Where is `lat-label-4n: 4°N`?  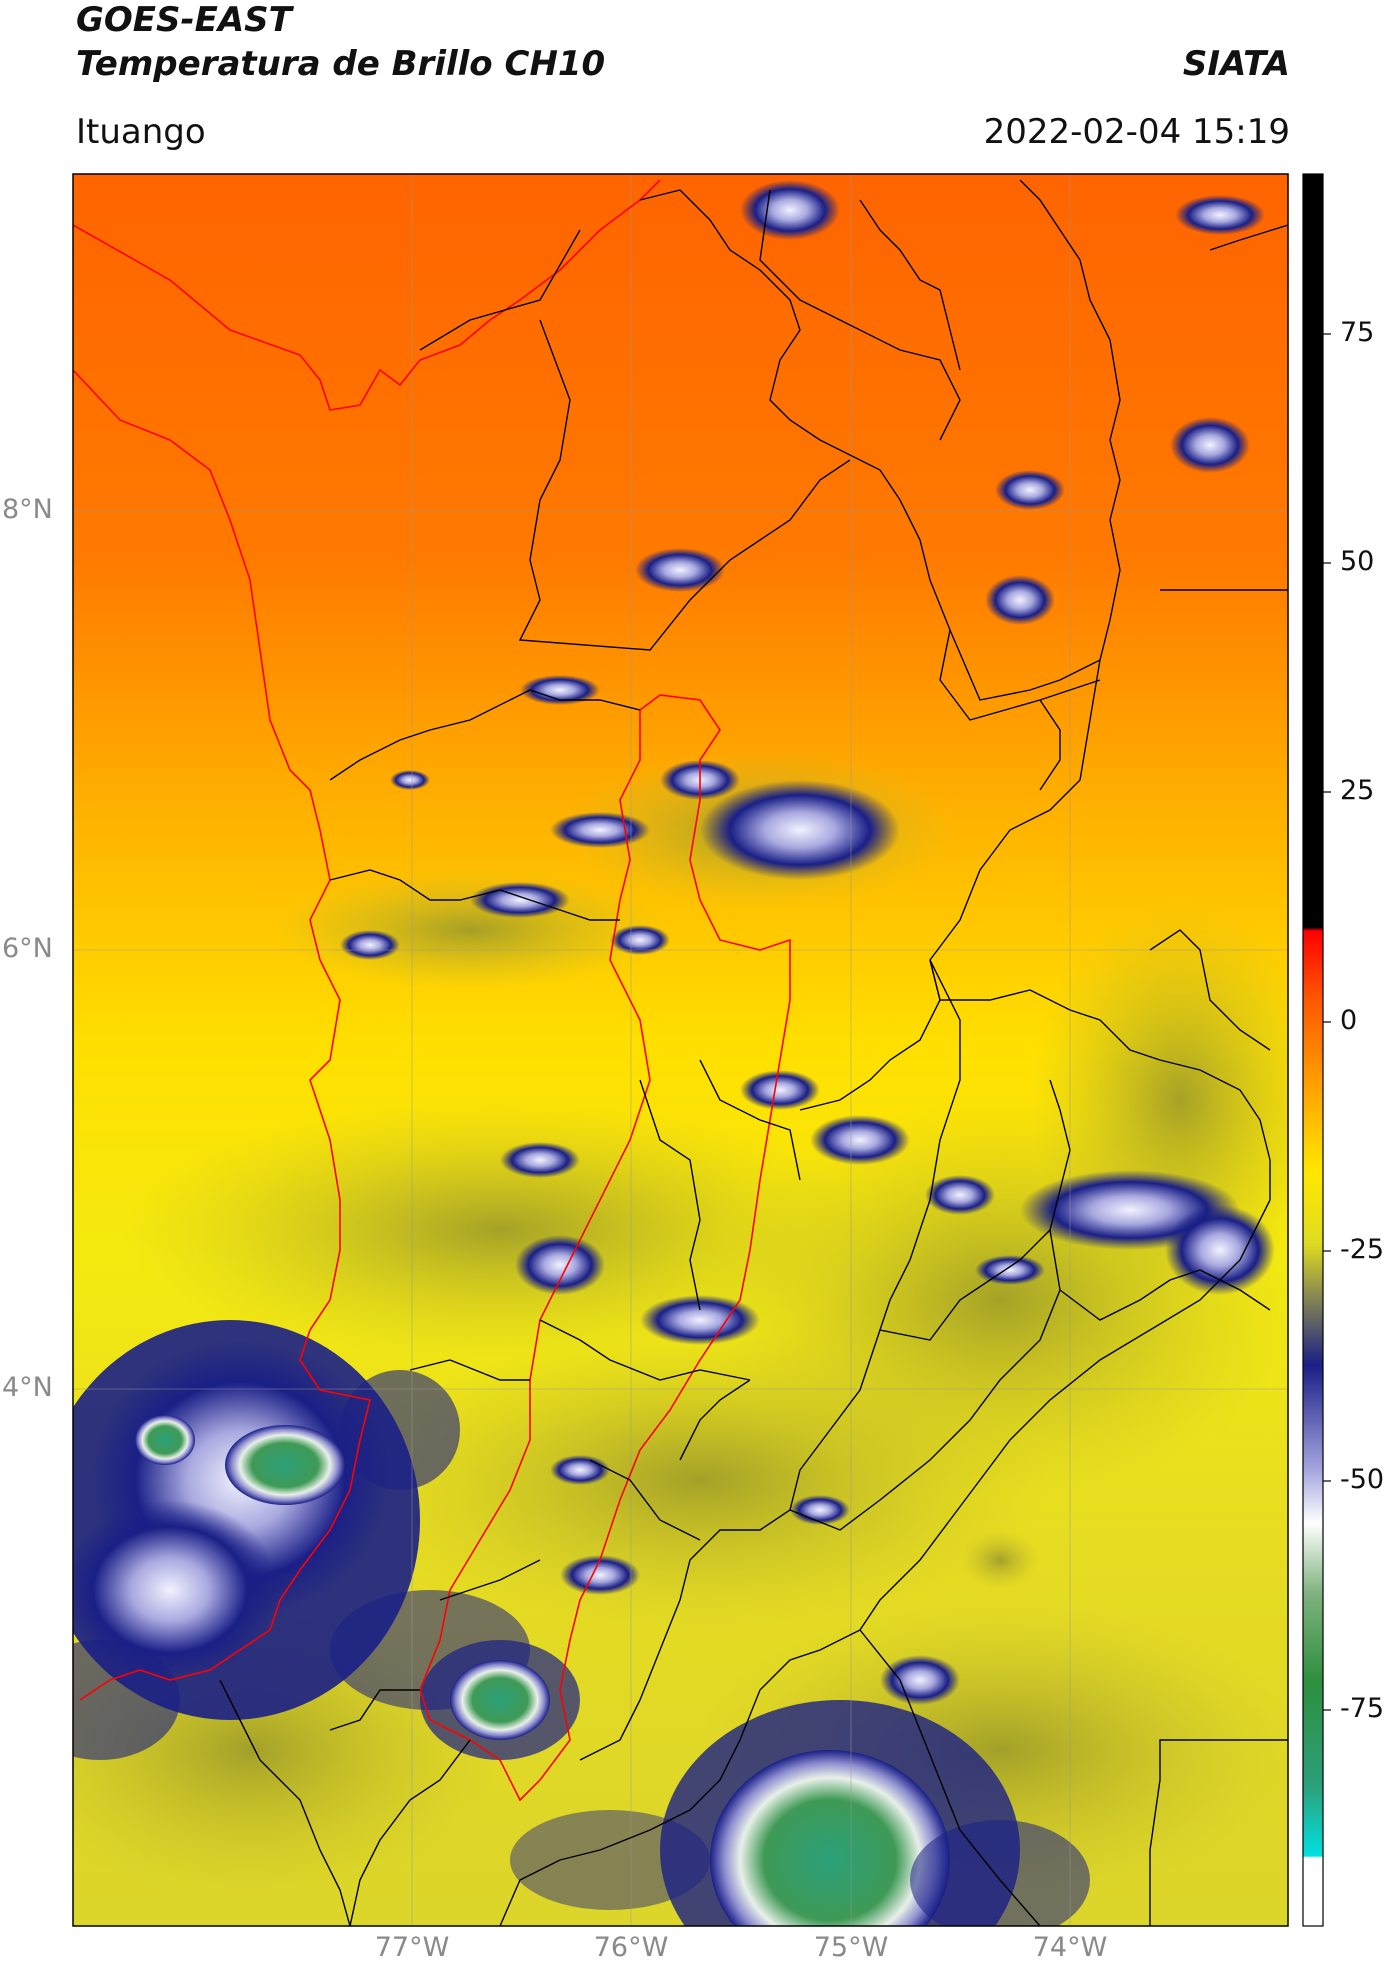 lat-label-4n: 4°N is located at coordinates (27, 1387).